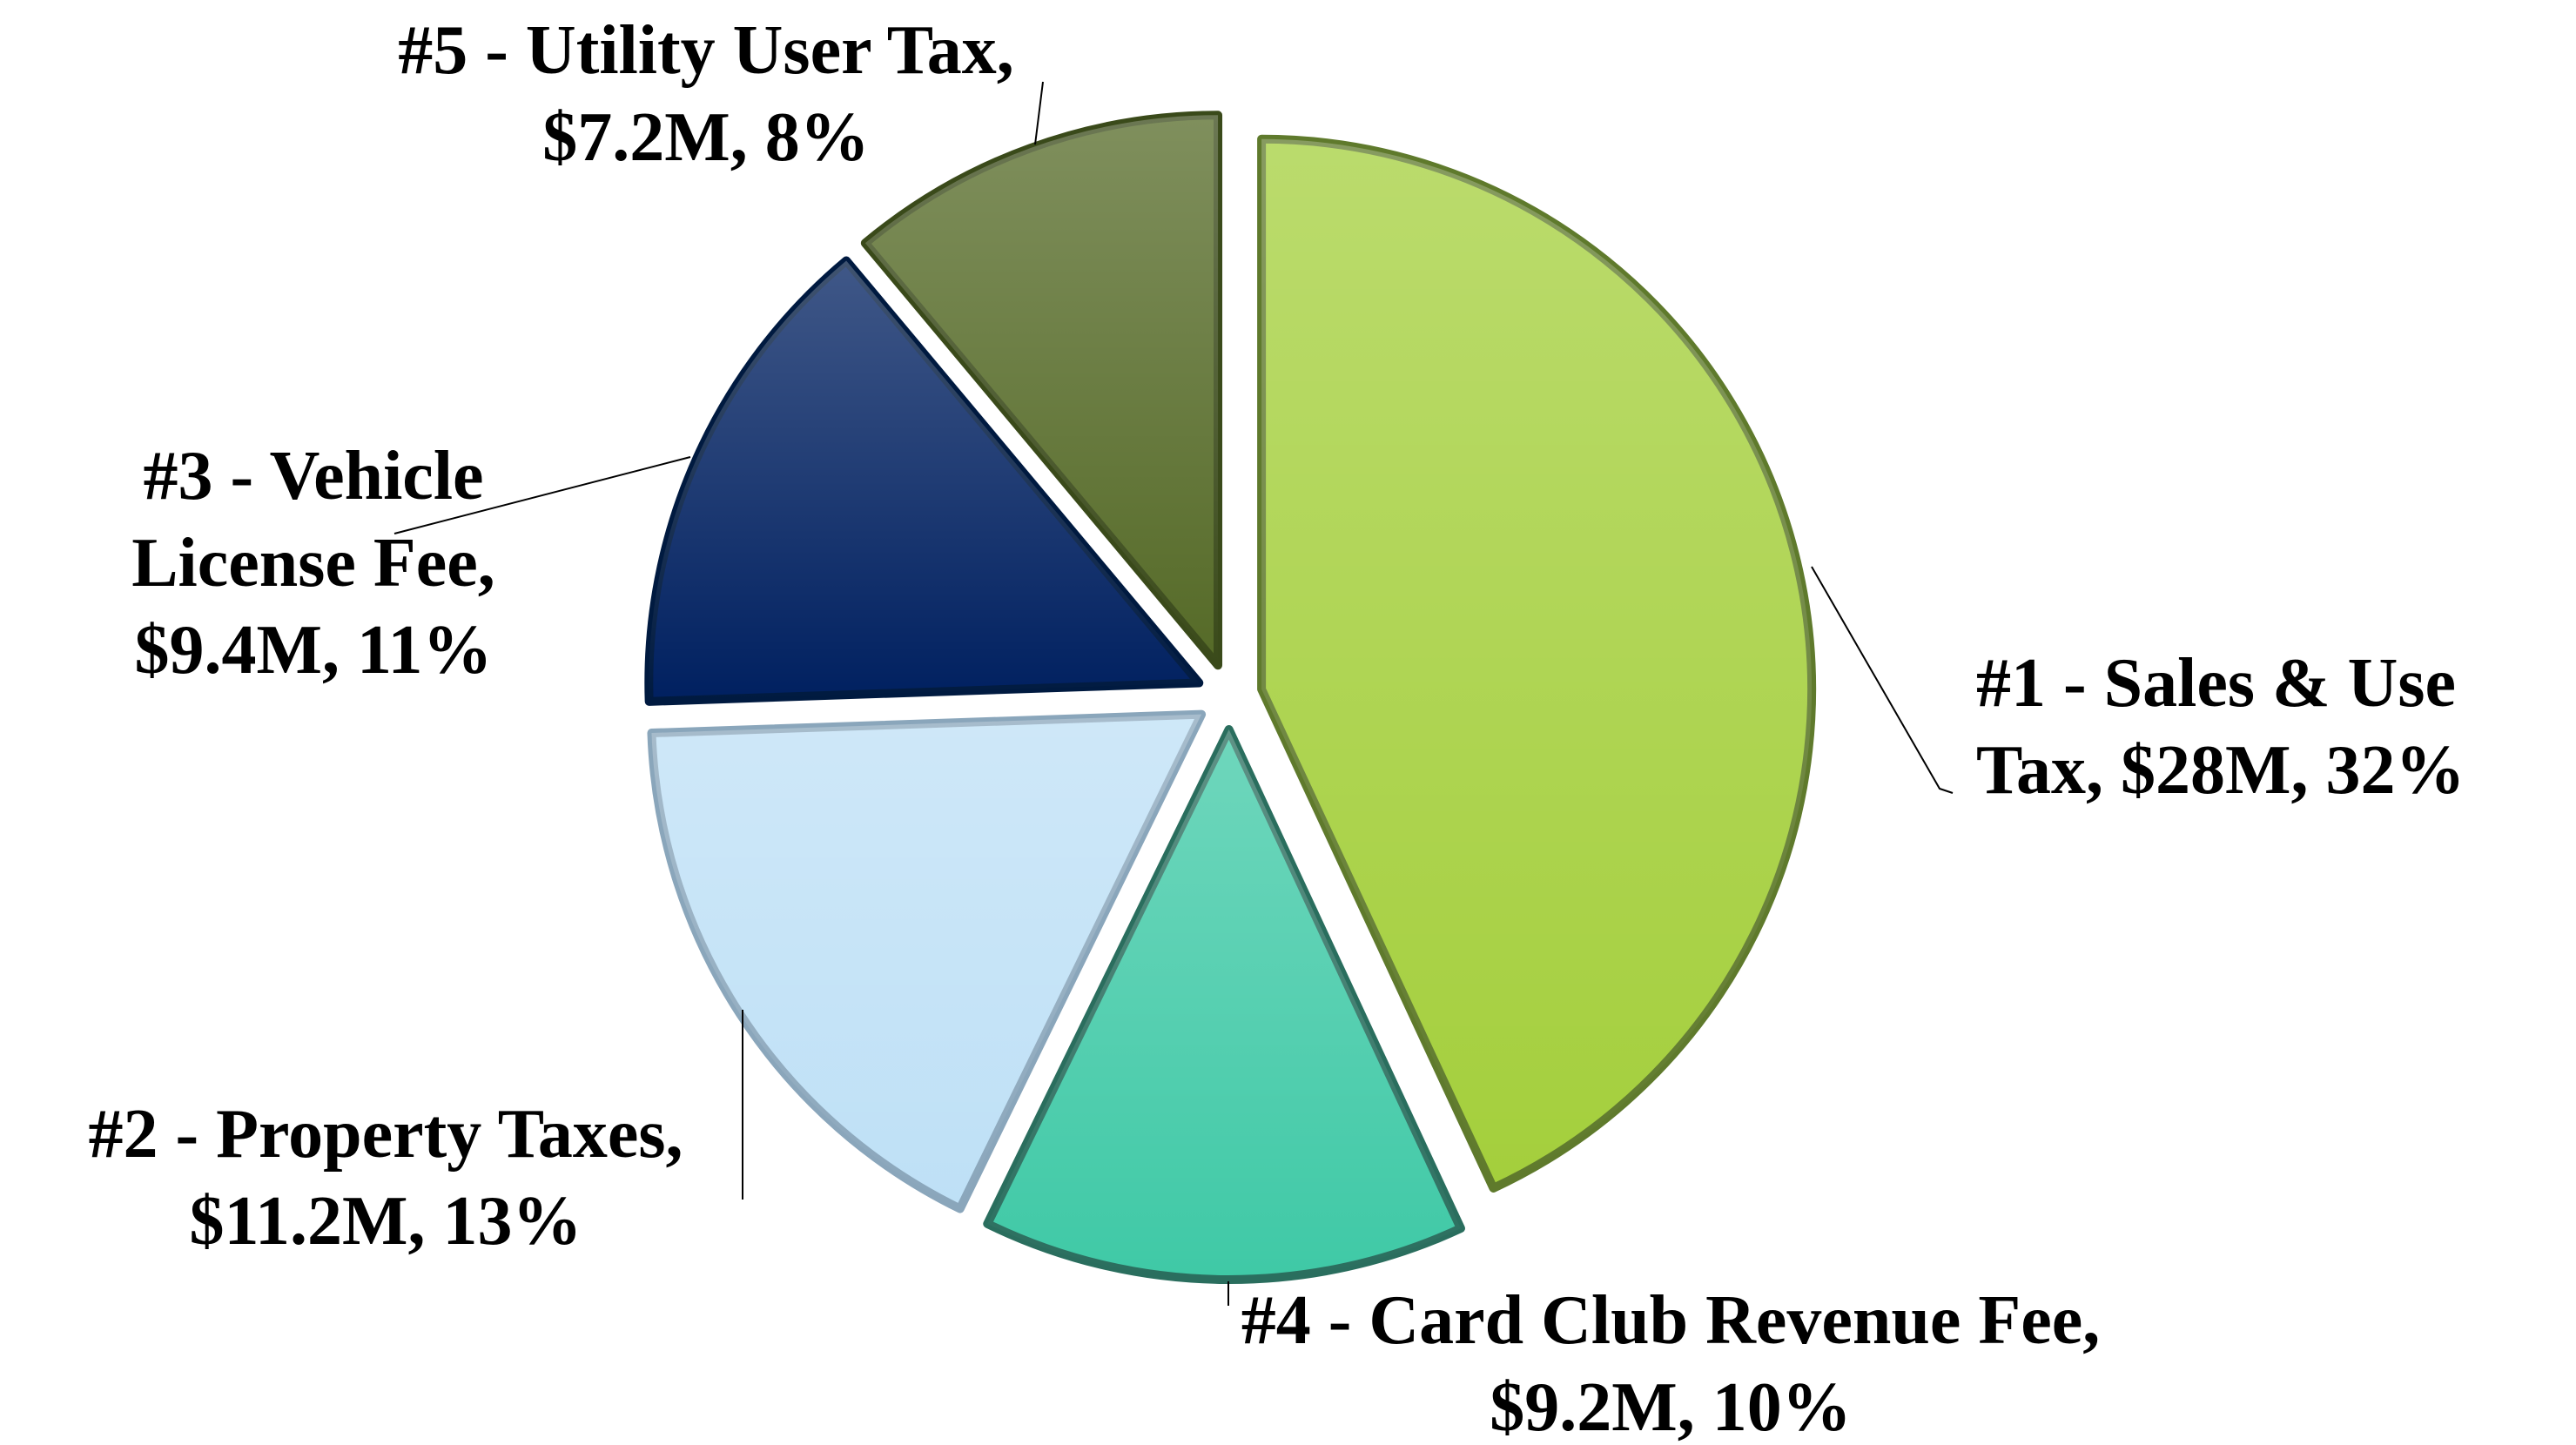 The height and width of the screenshot is (1445, 2576). Describe the element at coordinates (307, 1221) in the screenshot. I see `value-label: $11.2M,` at that location.